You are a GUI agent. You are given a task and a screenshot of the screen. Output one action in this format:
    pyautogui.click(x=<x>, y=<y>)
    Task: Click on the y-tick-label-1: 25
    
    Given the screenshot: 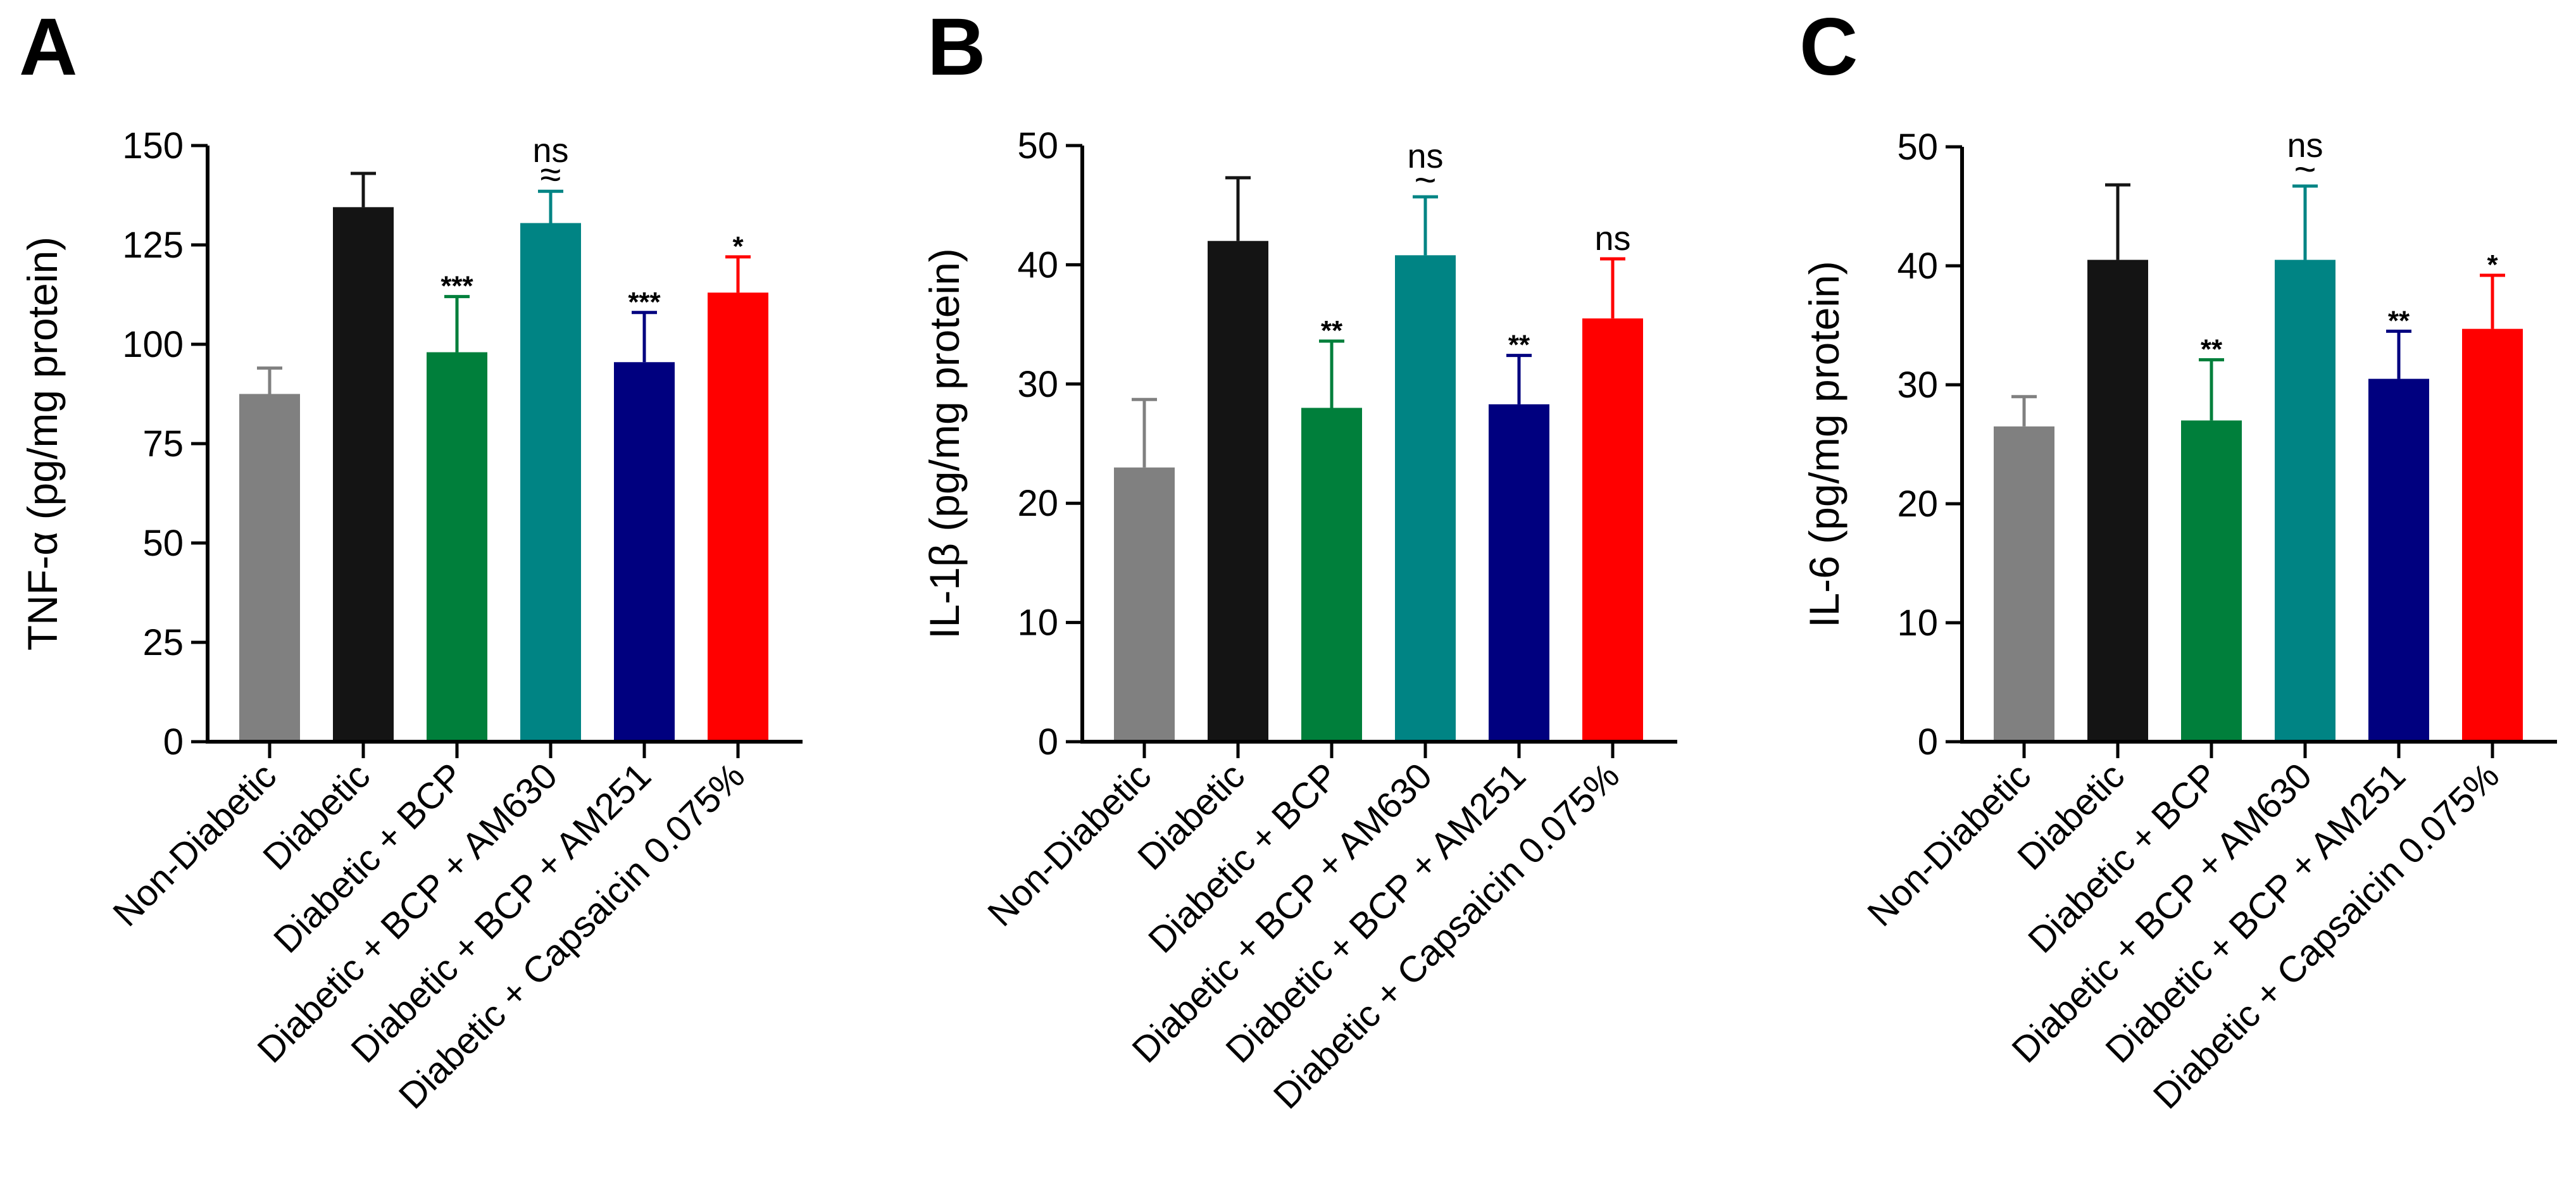 What is the action you would take?
    pyautogui.click(x=163, y=642)
    